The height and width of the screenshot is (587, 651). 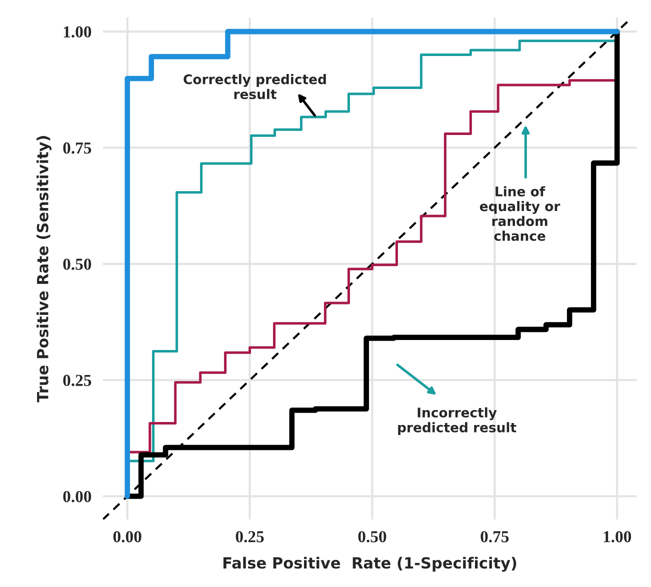 What do you see at coordinates (77, 264) in the screenshot?
I see `y-tick-label: 0.50` at bounding box center [77, 264].